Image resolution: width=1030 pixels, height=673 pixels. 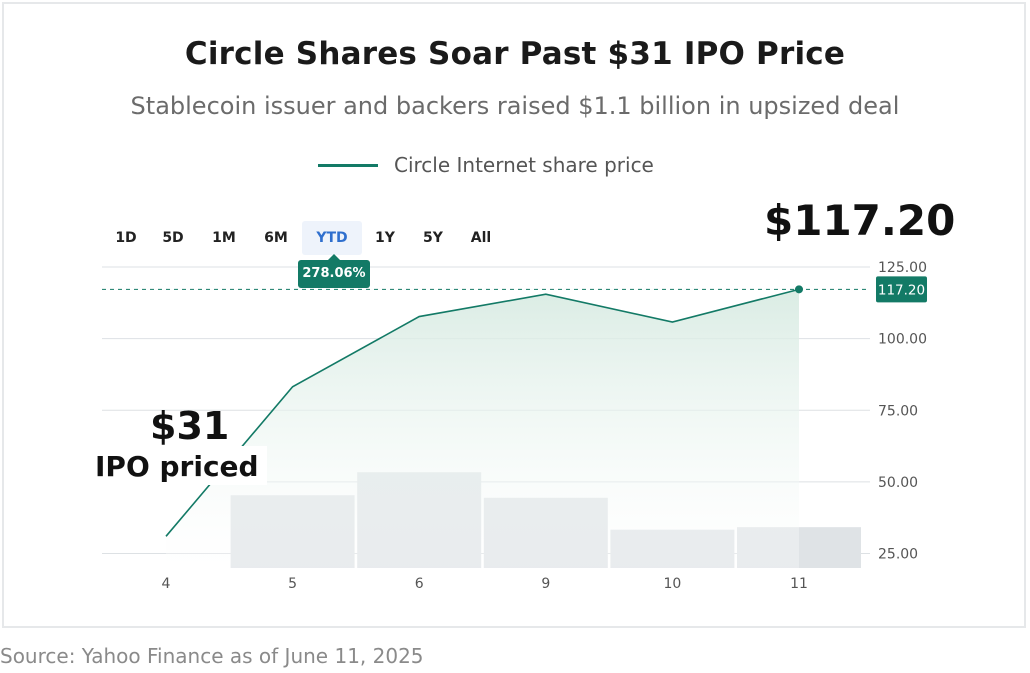 What do you see at coordinates (898, 555) in the screenshot?
I see `y-tick-label: 25.00` at bounding box center [898, 555].